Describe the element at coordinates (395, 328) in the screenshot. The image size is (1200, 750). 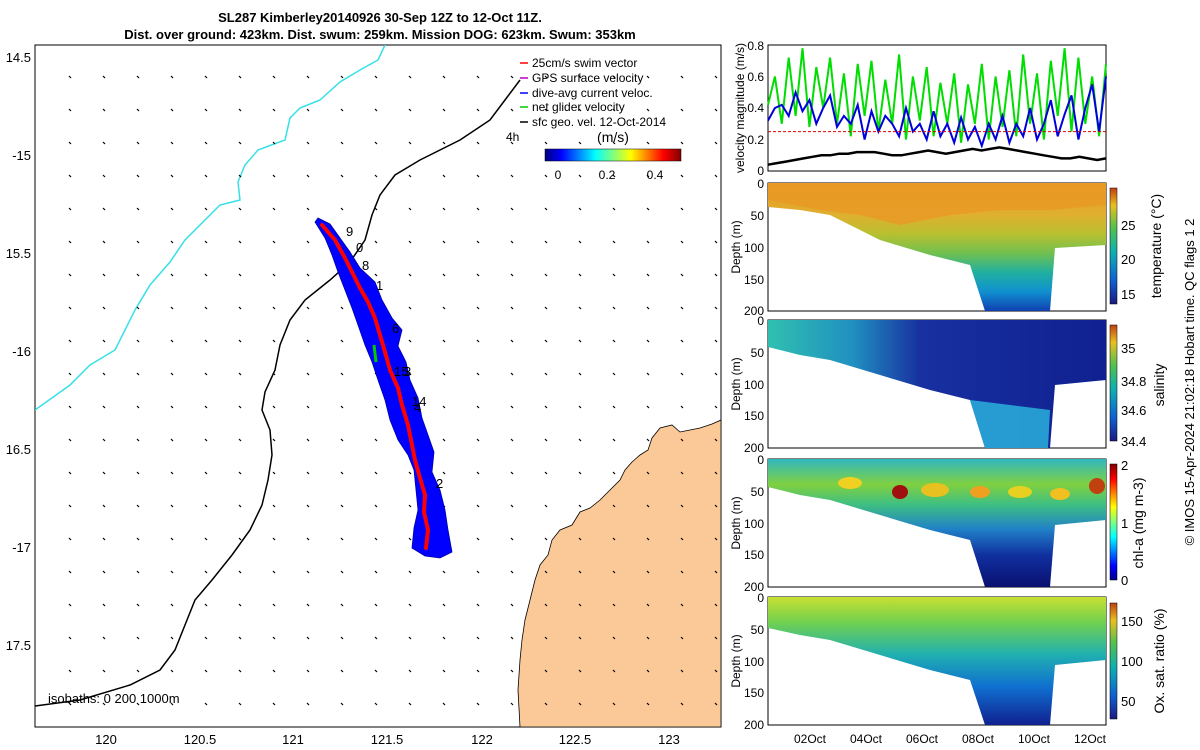
I see `track-label: 6` at that location.